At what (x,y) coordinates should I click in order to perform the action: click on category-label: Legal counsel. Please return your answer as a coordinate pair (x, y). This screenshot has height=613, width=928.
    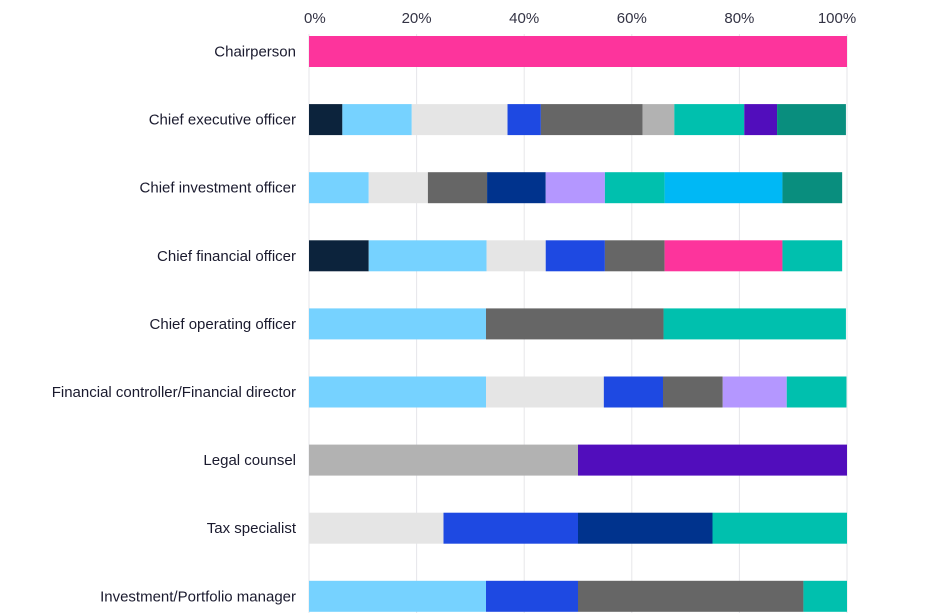
    Looking at the image, I should click on (249, 460).